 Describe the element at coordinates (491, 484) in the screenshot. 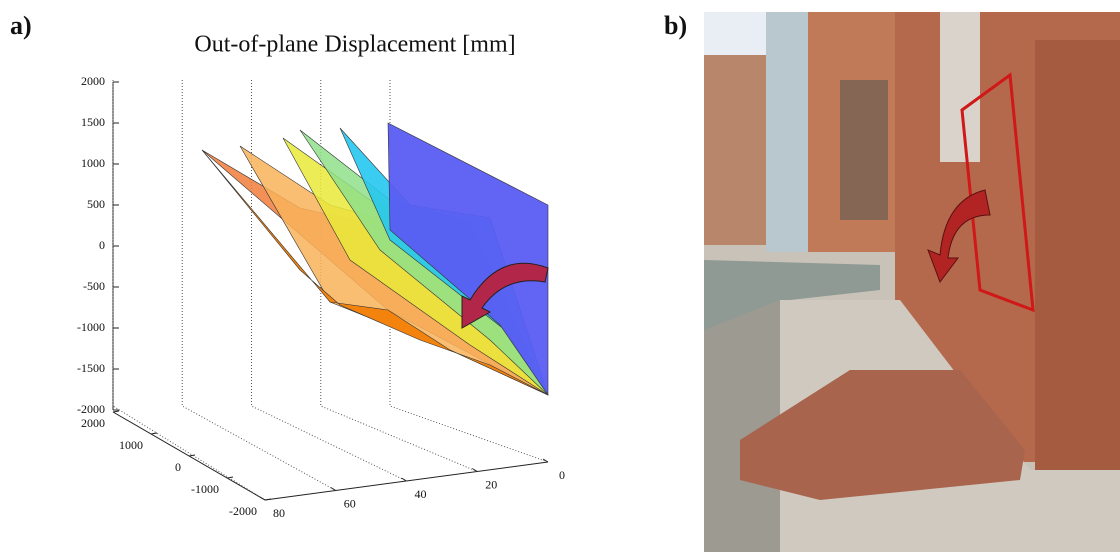

I see `x-tick-label: 20` at that location.